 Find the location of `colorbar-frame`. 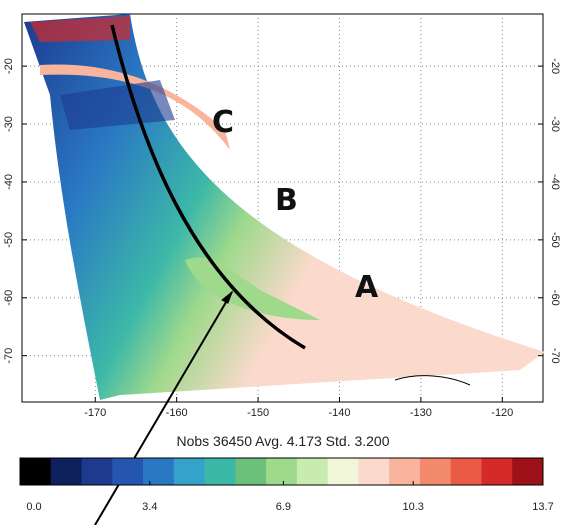

colorbar-frame is located at coordinates (281, 471).